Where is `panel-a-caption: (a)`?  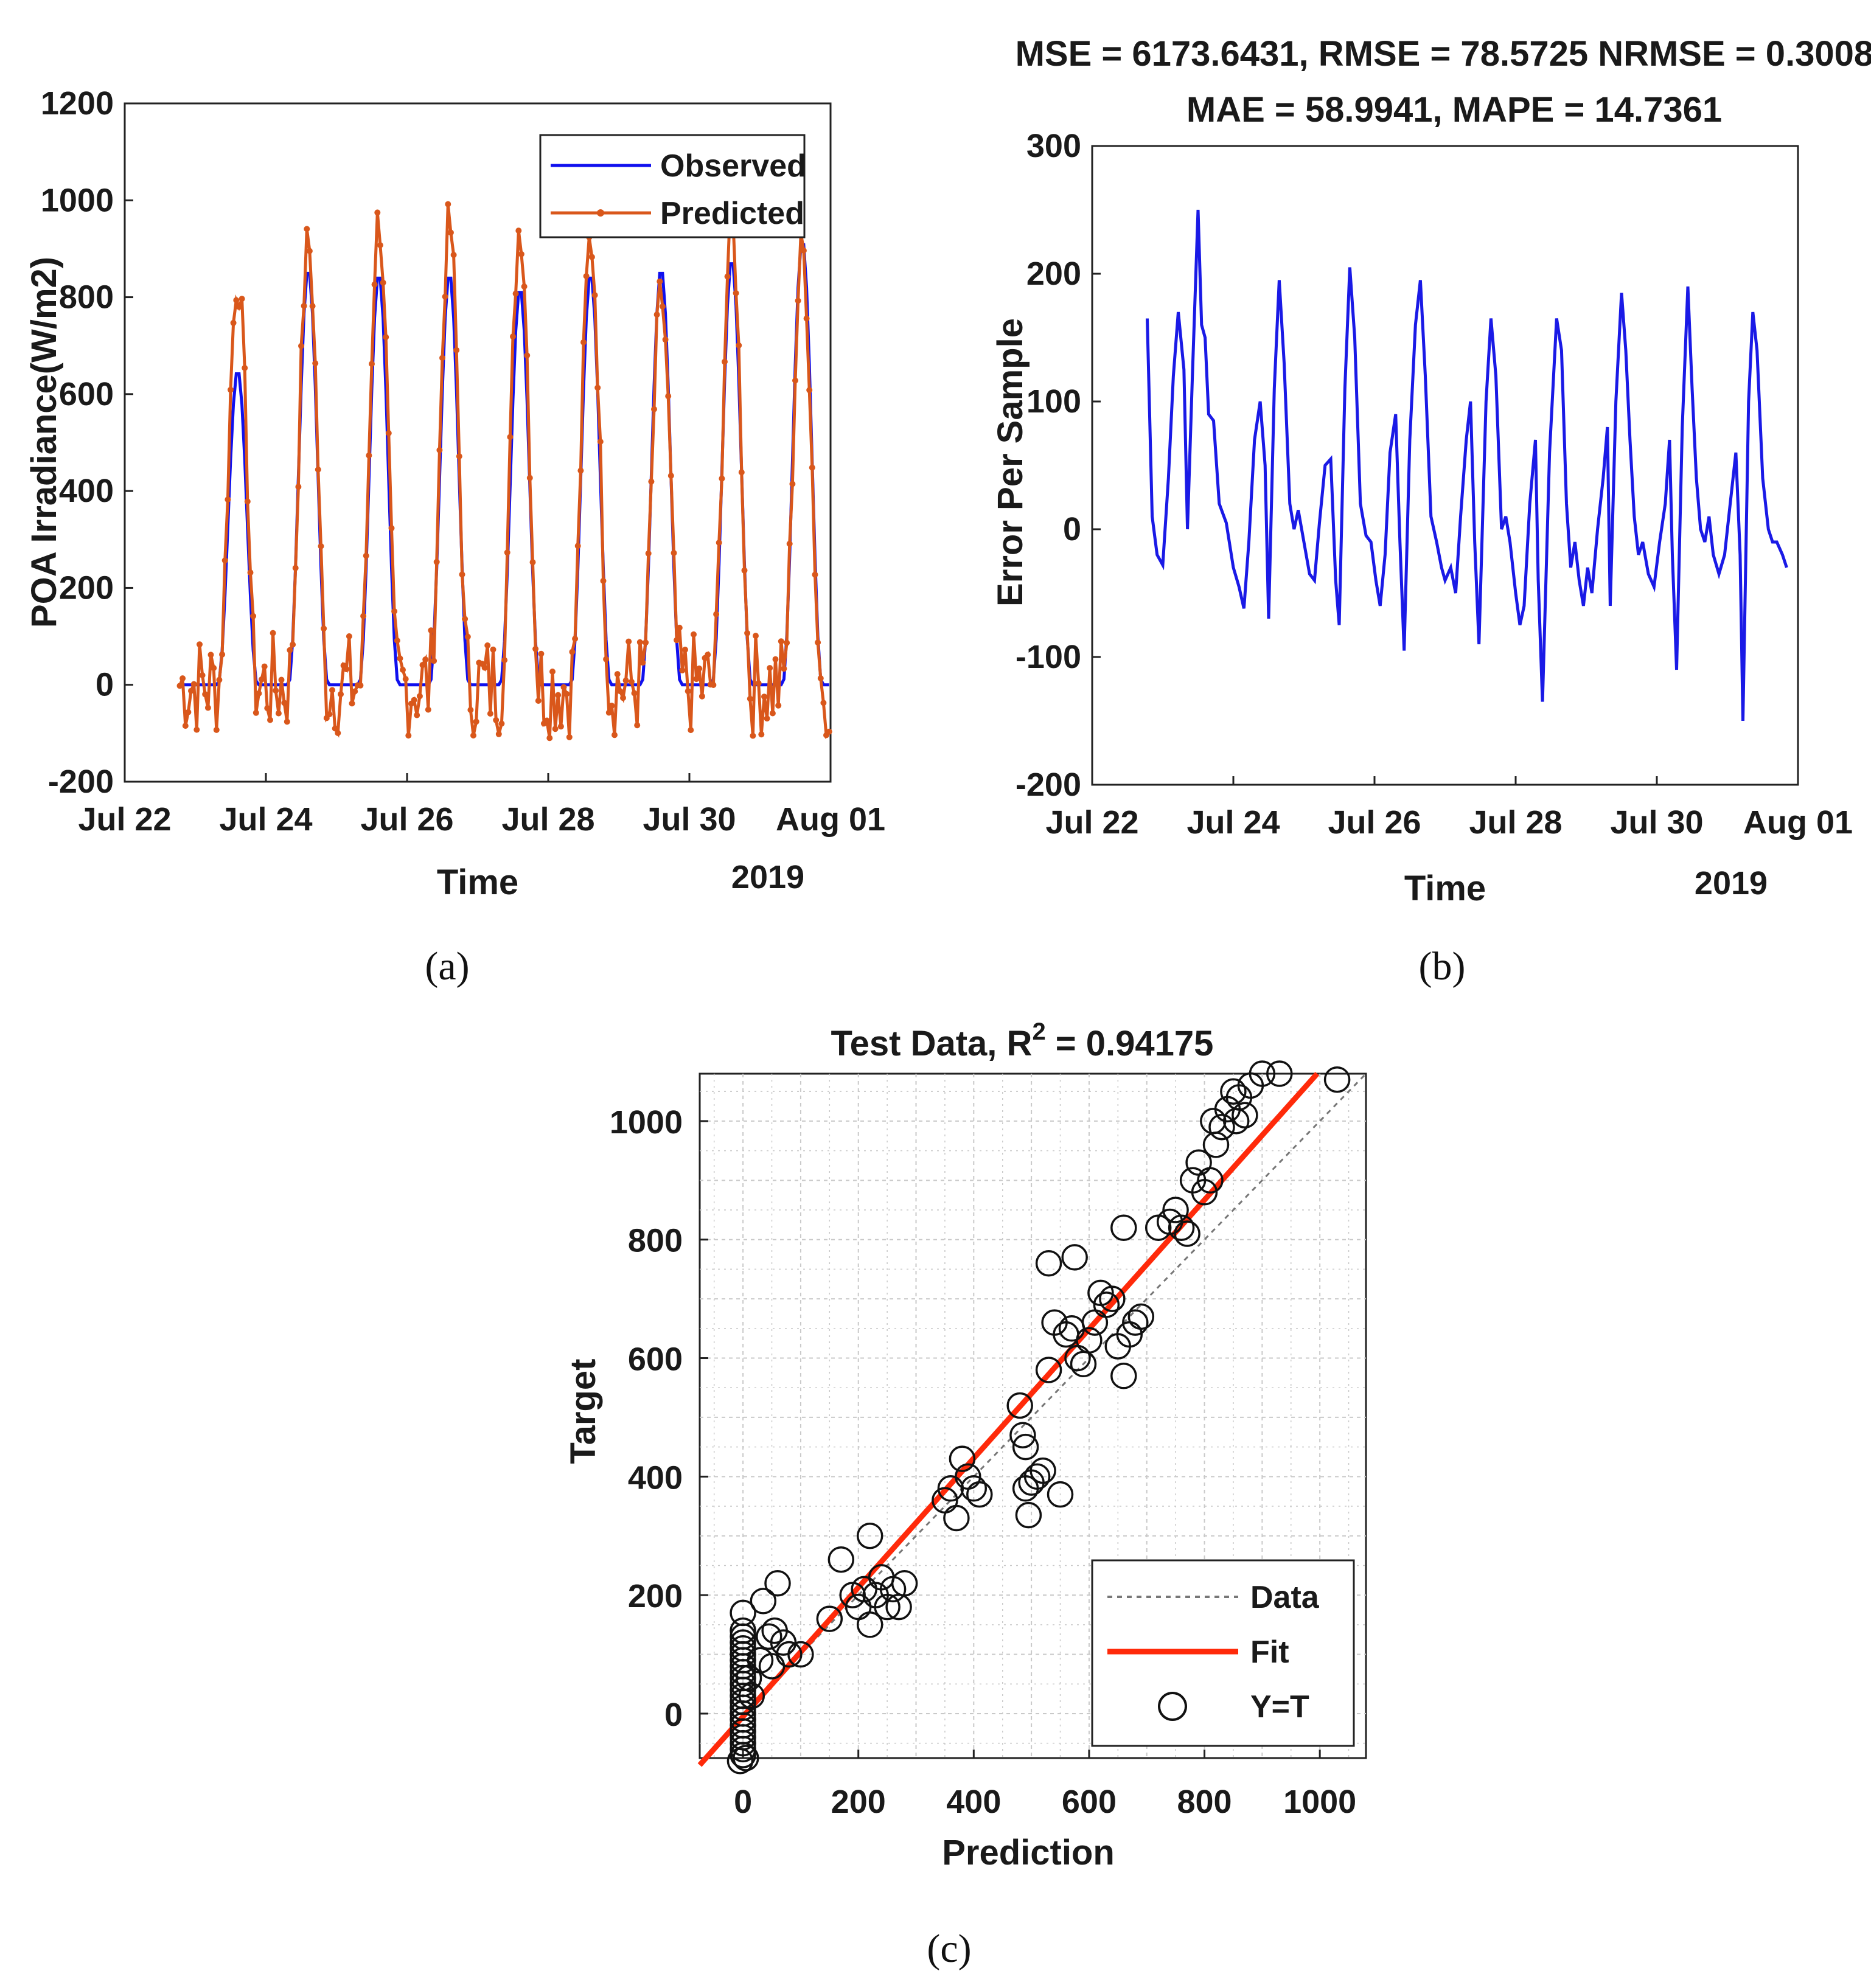
panel-a-caption: (a) is located at coordinates (447, 967).